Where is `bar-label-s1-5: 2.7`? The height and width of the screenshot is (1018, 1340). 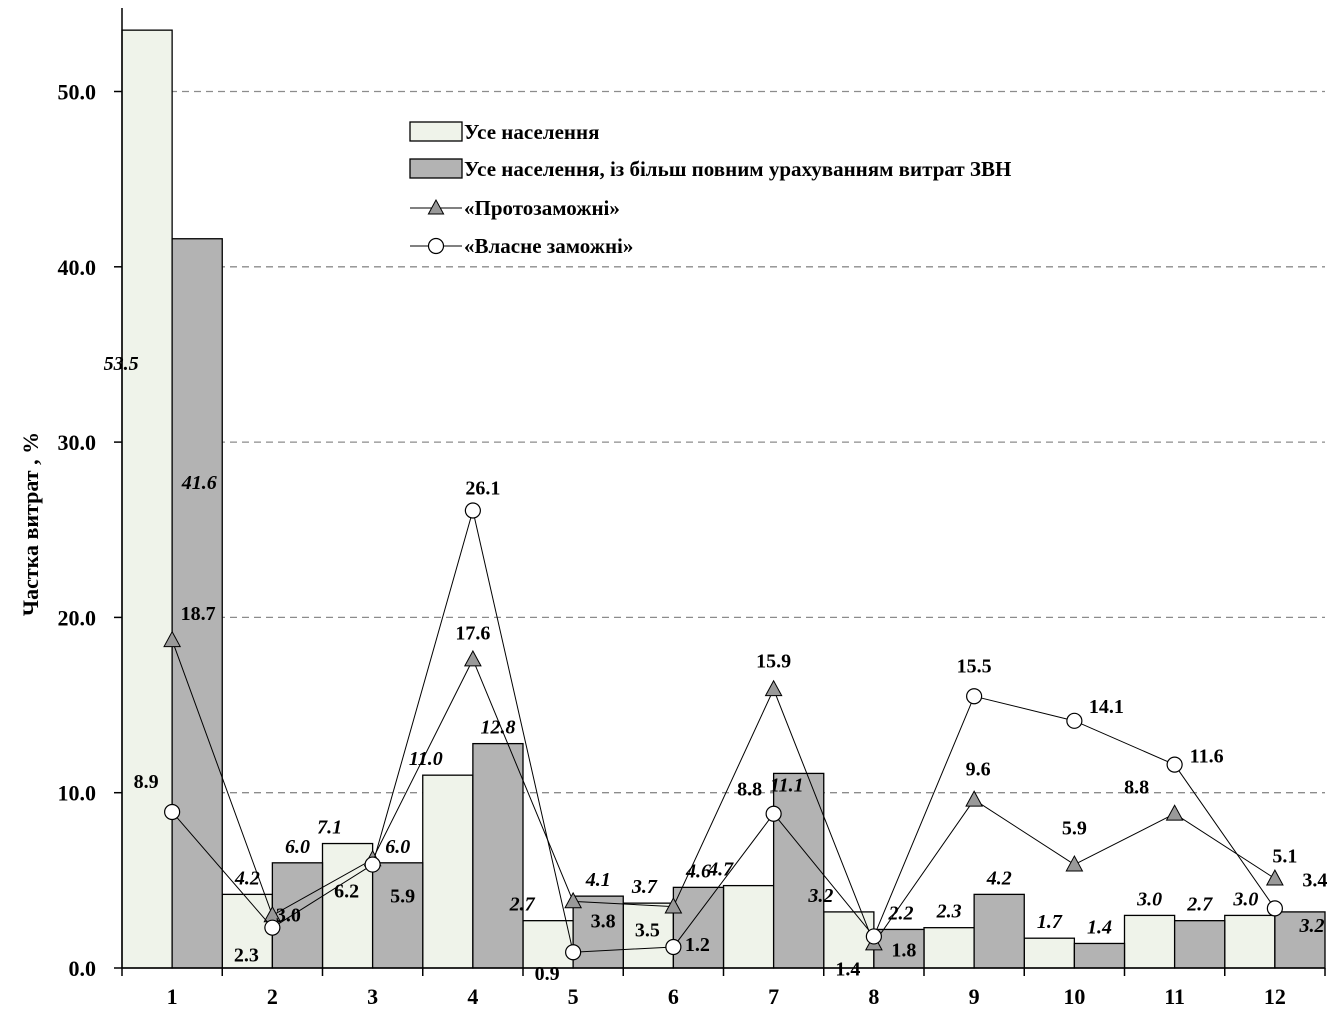
bar-label-s1-5: 2.7 is located at coordinates (522, 905).